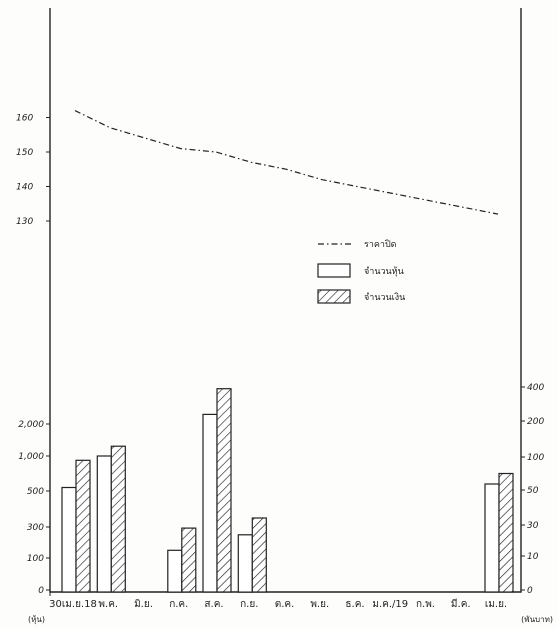 This screenshot has height=629, width=557. What do you see at coordinates (24, 222) in the screenshot?
I see `price-tick-label: 130` at bounding box center [24, 222].